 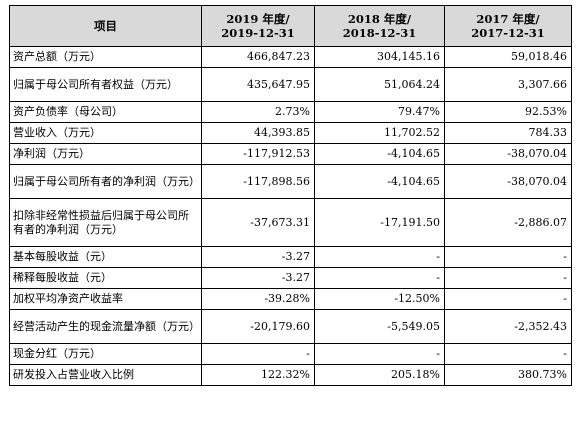 What do you see at coordinates (258, 354) in the screenshot?
I see `cell-2019: -` at bounding box center [258, 354].